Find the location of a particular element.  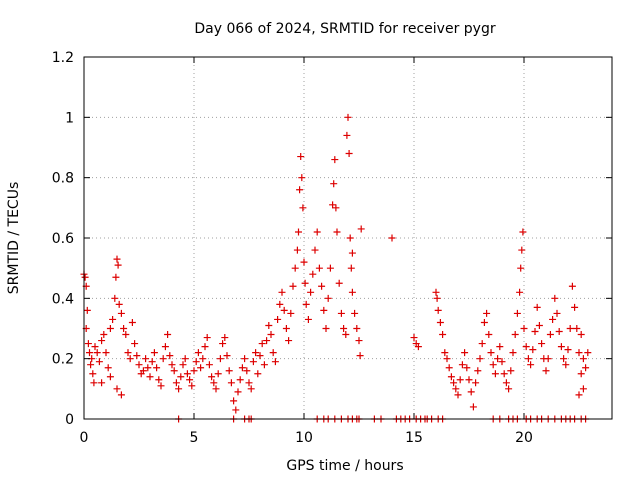

y-axis-label: SRMTID / TECUs is located at coordinates (14, 238).